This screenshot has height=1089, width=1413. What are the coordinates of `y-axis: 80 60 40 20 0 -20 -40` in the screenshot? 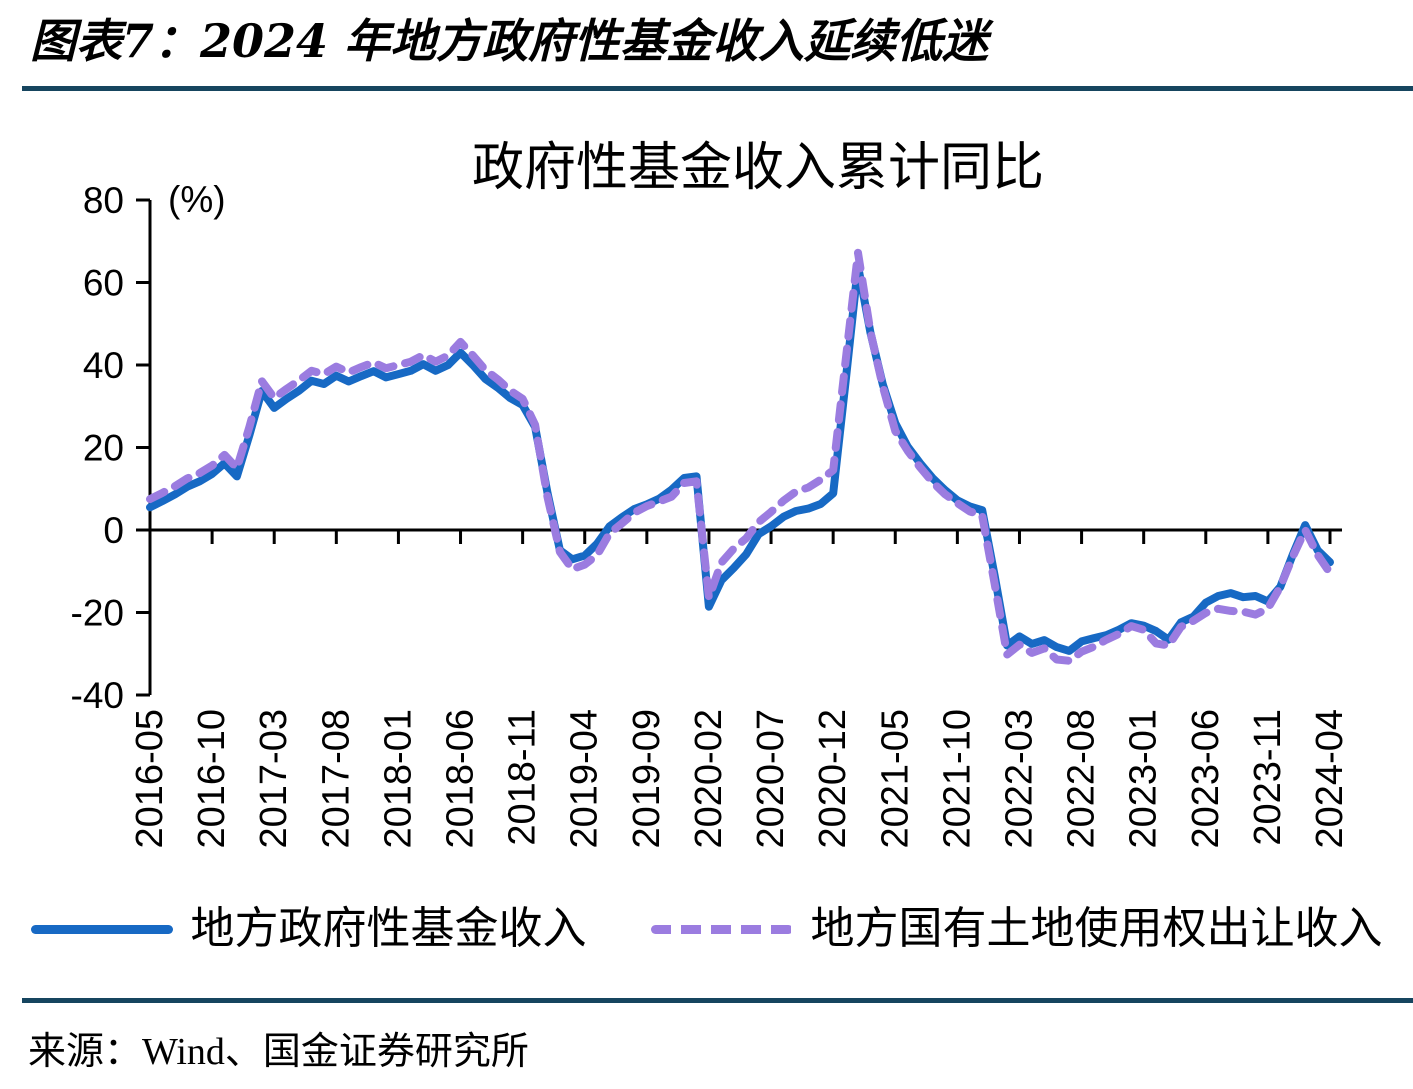 It's located at (111, 448).